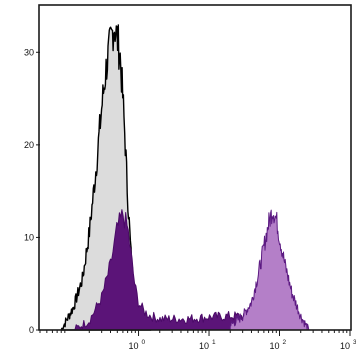  Describe the element at coordinates (29, 237) in the screenshot. I see `y-tick-label: 10` at that location.